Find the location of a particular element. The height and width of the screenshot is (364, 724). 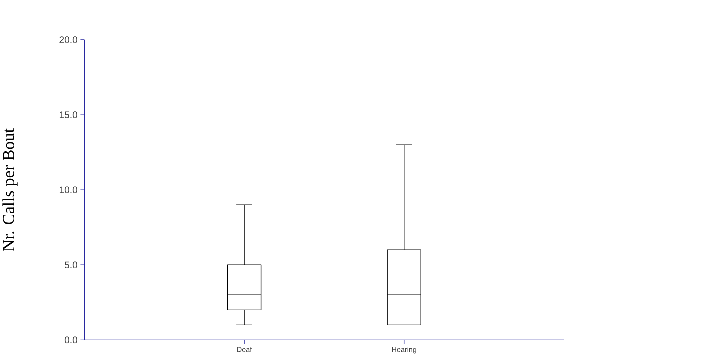

y-tick-label: 0.0 is located at coordinates (71, 340).